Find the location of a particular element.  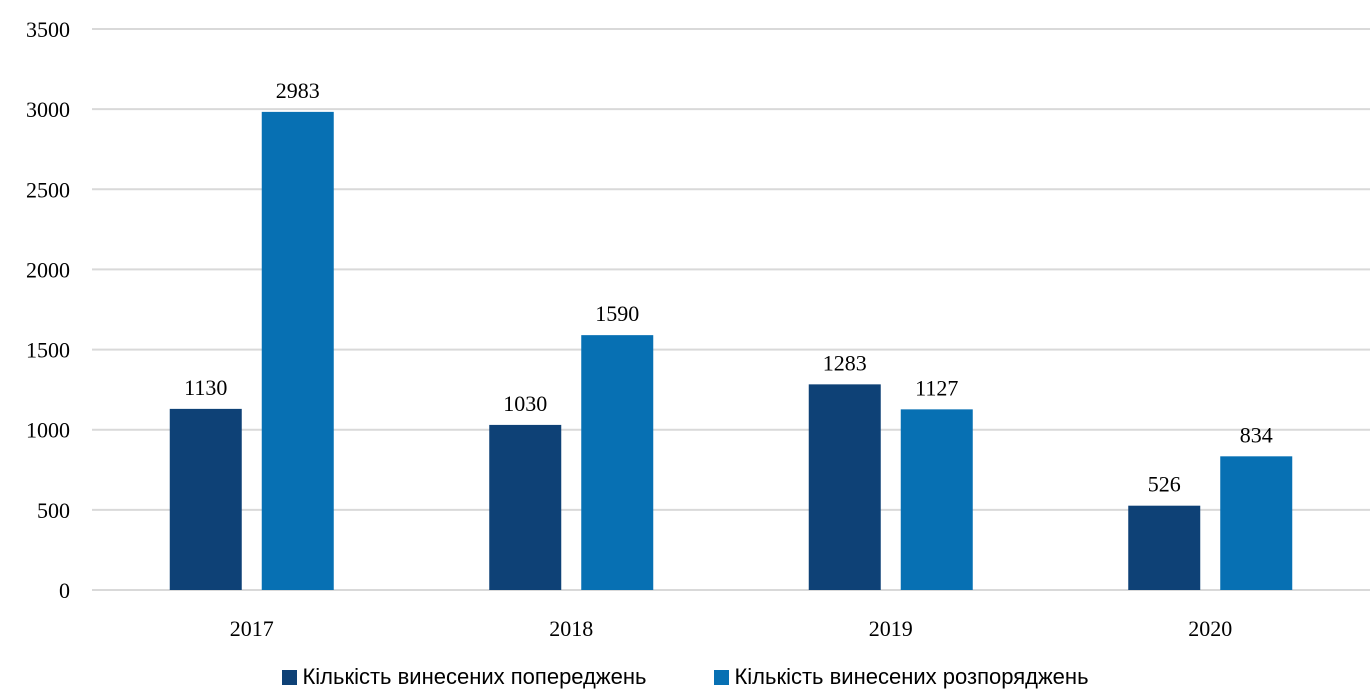

legend-swatch-orders is located at coordinates (722, 677).